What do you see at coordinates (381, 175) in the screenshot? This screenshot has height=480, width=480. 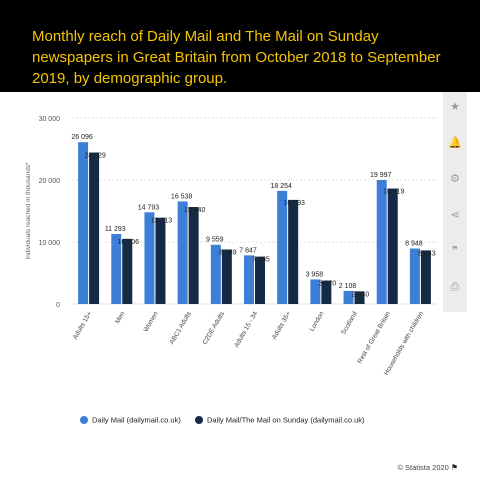 I see `data-label: 19 997` at bounding box center [381, 175].